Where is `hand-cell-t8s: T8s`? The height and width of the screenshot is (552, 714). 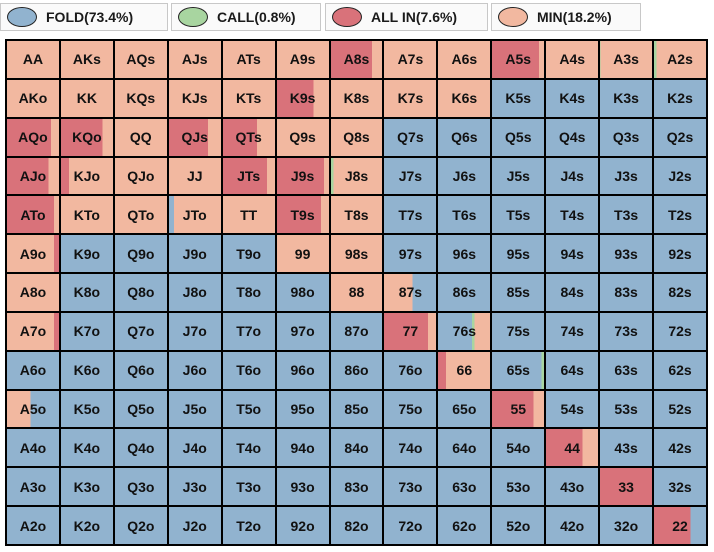
hand-cell-t8s: T8s is located at coordinates (356, 215).